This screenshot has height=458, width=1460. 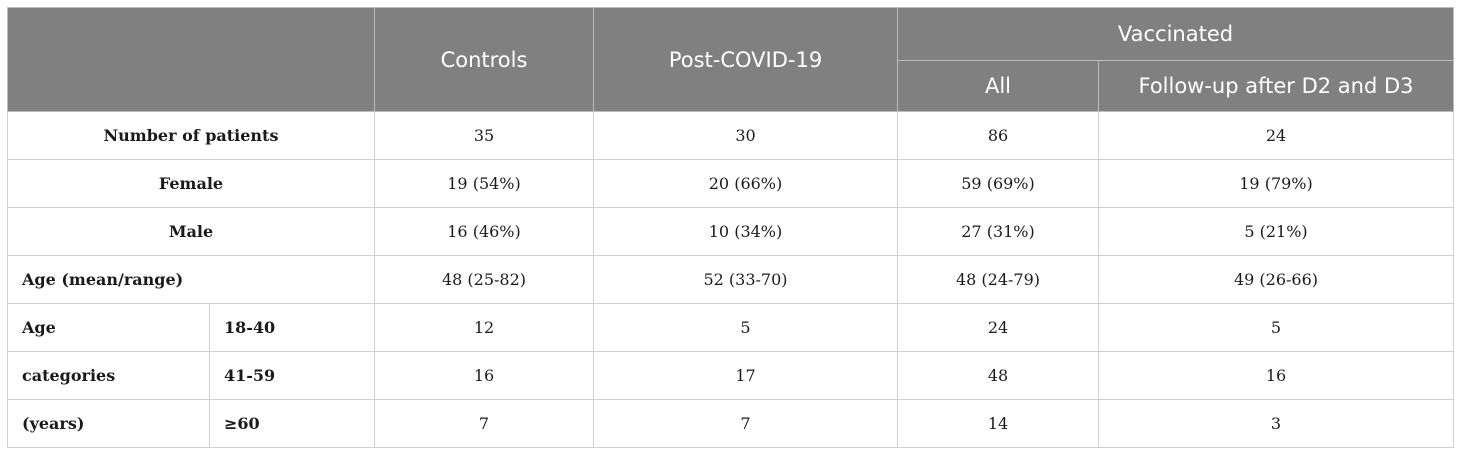 I want to click on cell-controls: 7, so click(x=484, y=423).